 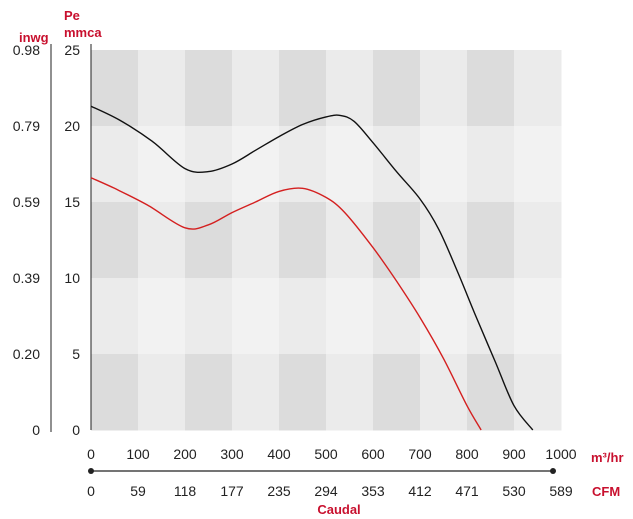 What do you see at coordinates (467, 454) in the screenshot?
I see `x-tick-m3hr: 800` at bounding box center [467, 454].